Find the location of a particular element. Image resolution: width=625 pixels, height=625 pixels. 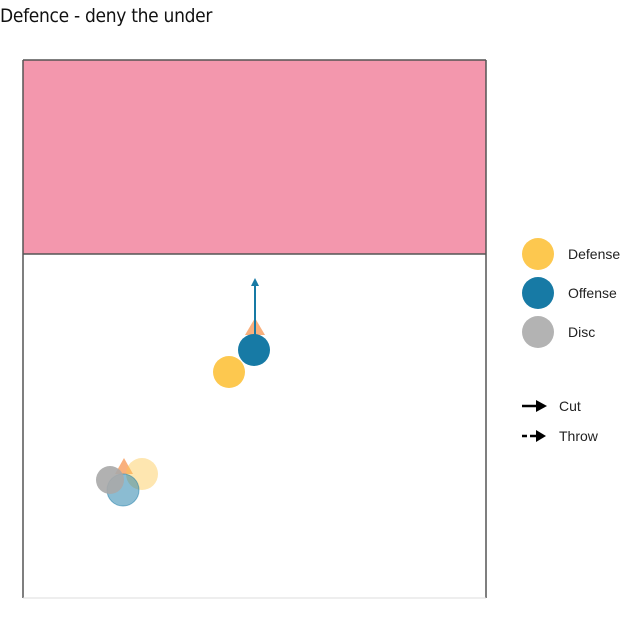

defense-player is located at coordinates (229, 372).